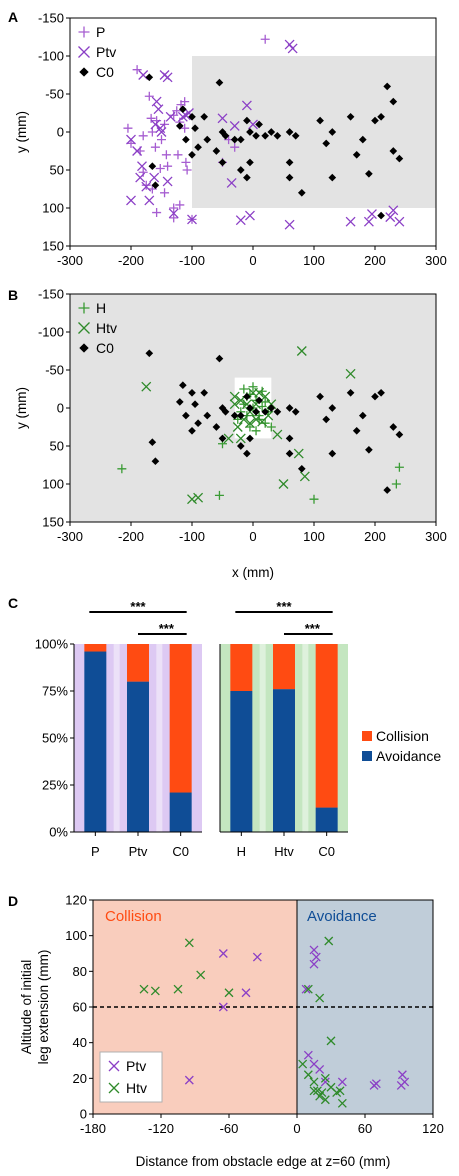  I want to click on legend-label-collision: Collision, so click(402, 736).